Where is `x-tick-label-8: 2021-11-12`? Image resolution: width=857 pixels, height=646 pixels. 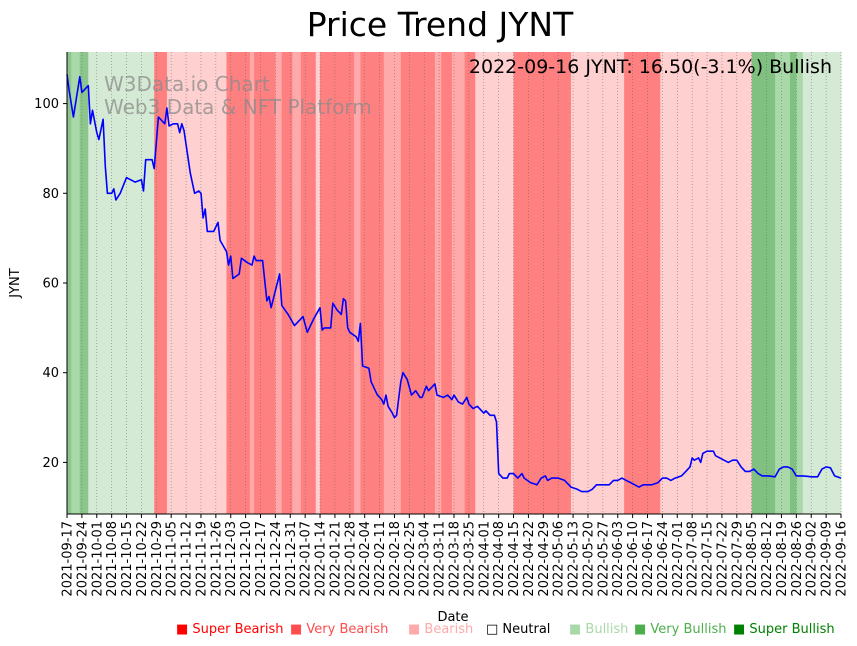 x-tick-label-8: 2021-11-12 is located at coordinates (187, 559).